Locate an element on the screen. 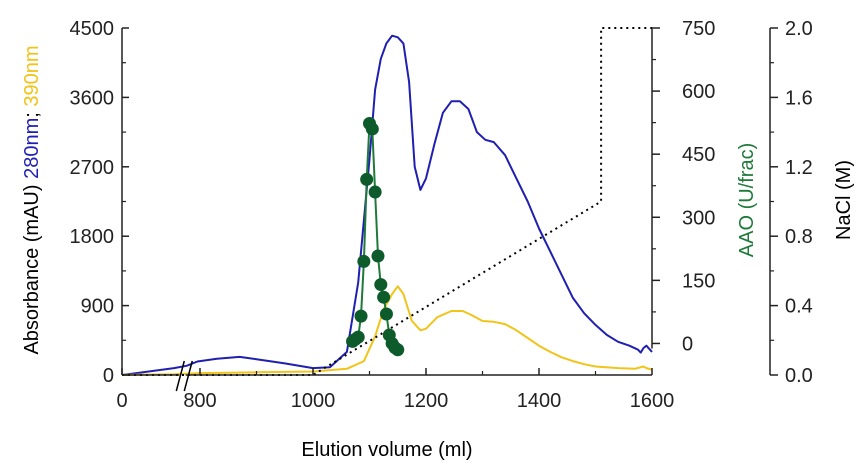 This screenshot has width=867, height=466. y-right1-tick-label: 600 is located at coordinates (698, 92).